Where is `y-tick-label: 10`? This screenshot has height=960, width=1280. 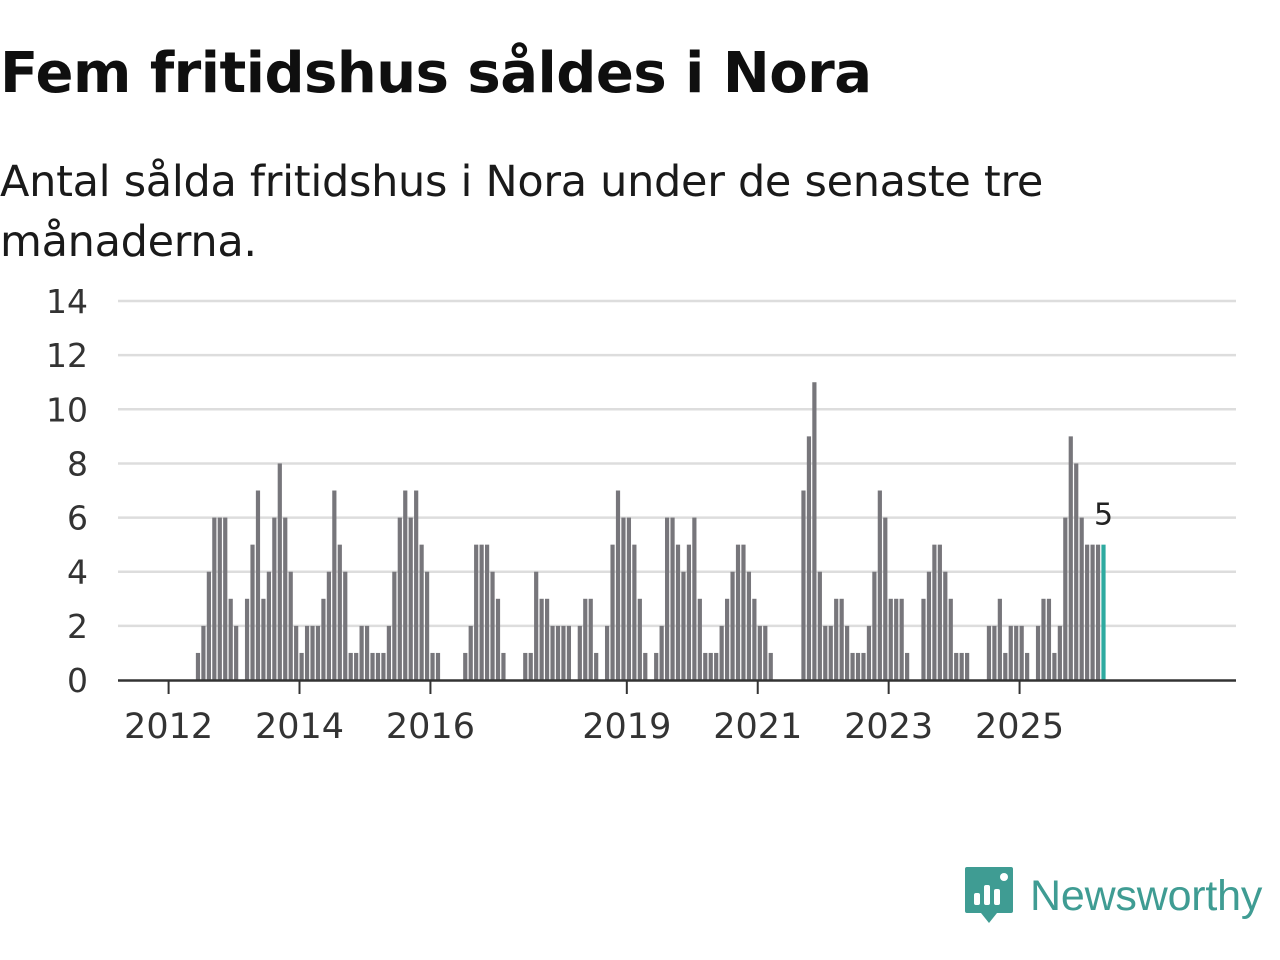 y-tick-label: 10 is located at coordinates (67, 409).